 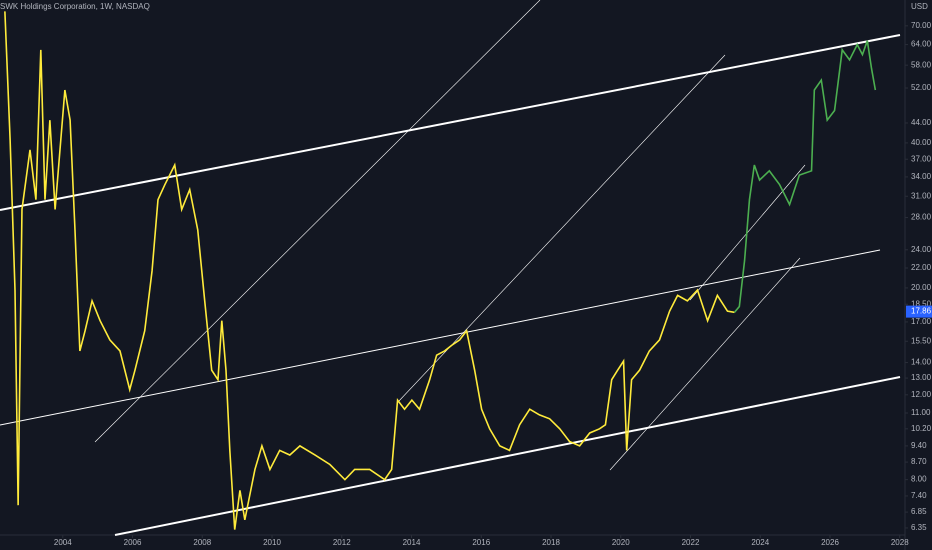 What do you see at coordinates (921, 412) in the screenshot?
I see `y-tick-label: 11.00` at bounding box center [921, 412].